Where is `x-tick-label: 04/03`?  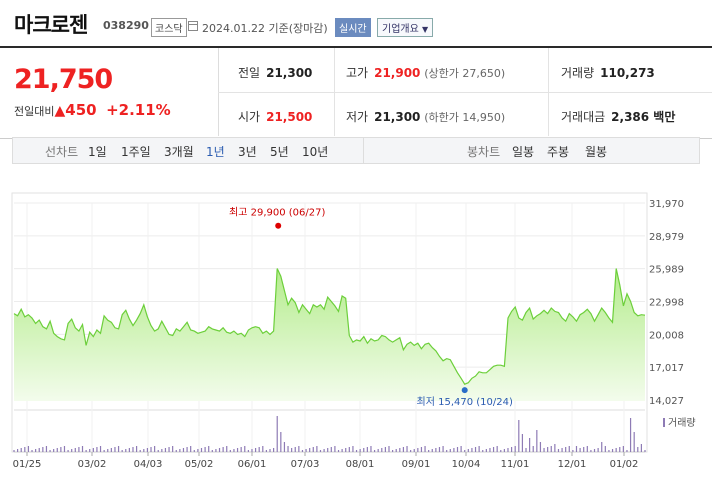 x-tick-label: 04/03 is located at coordinates (148, 464).